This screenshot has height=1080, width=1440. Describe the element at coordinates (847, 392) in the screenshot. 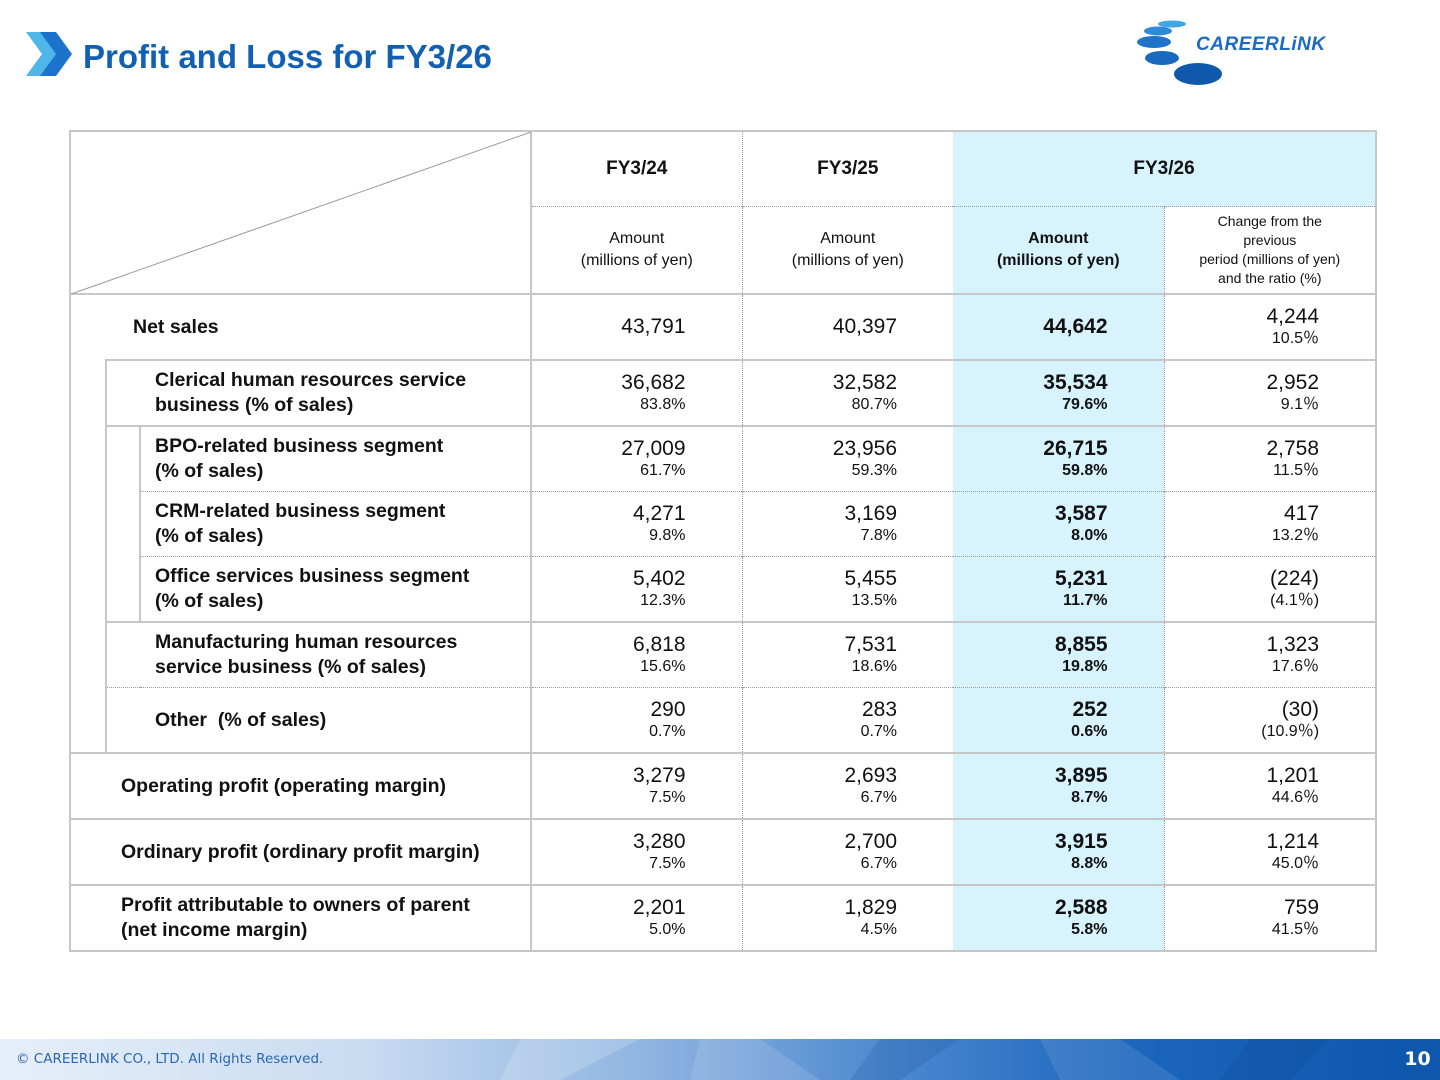

I see `cell-fy25: 32,582 80.7%` at that location.